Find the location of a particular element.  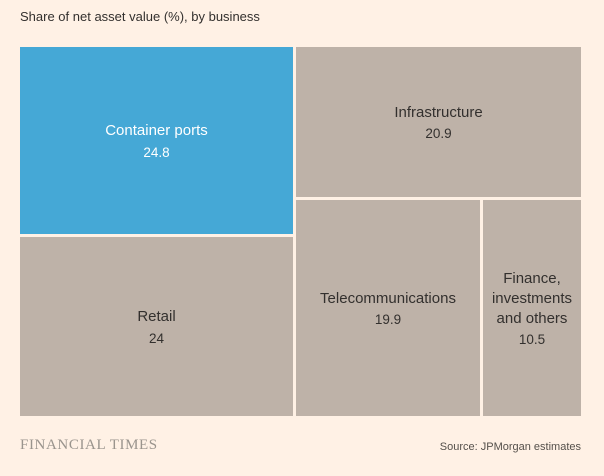

tile-label: Finance, investments and others is located at coordinates (532, 298).